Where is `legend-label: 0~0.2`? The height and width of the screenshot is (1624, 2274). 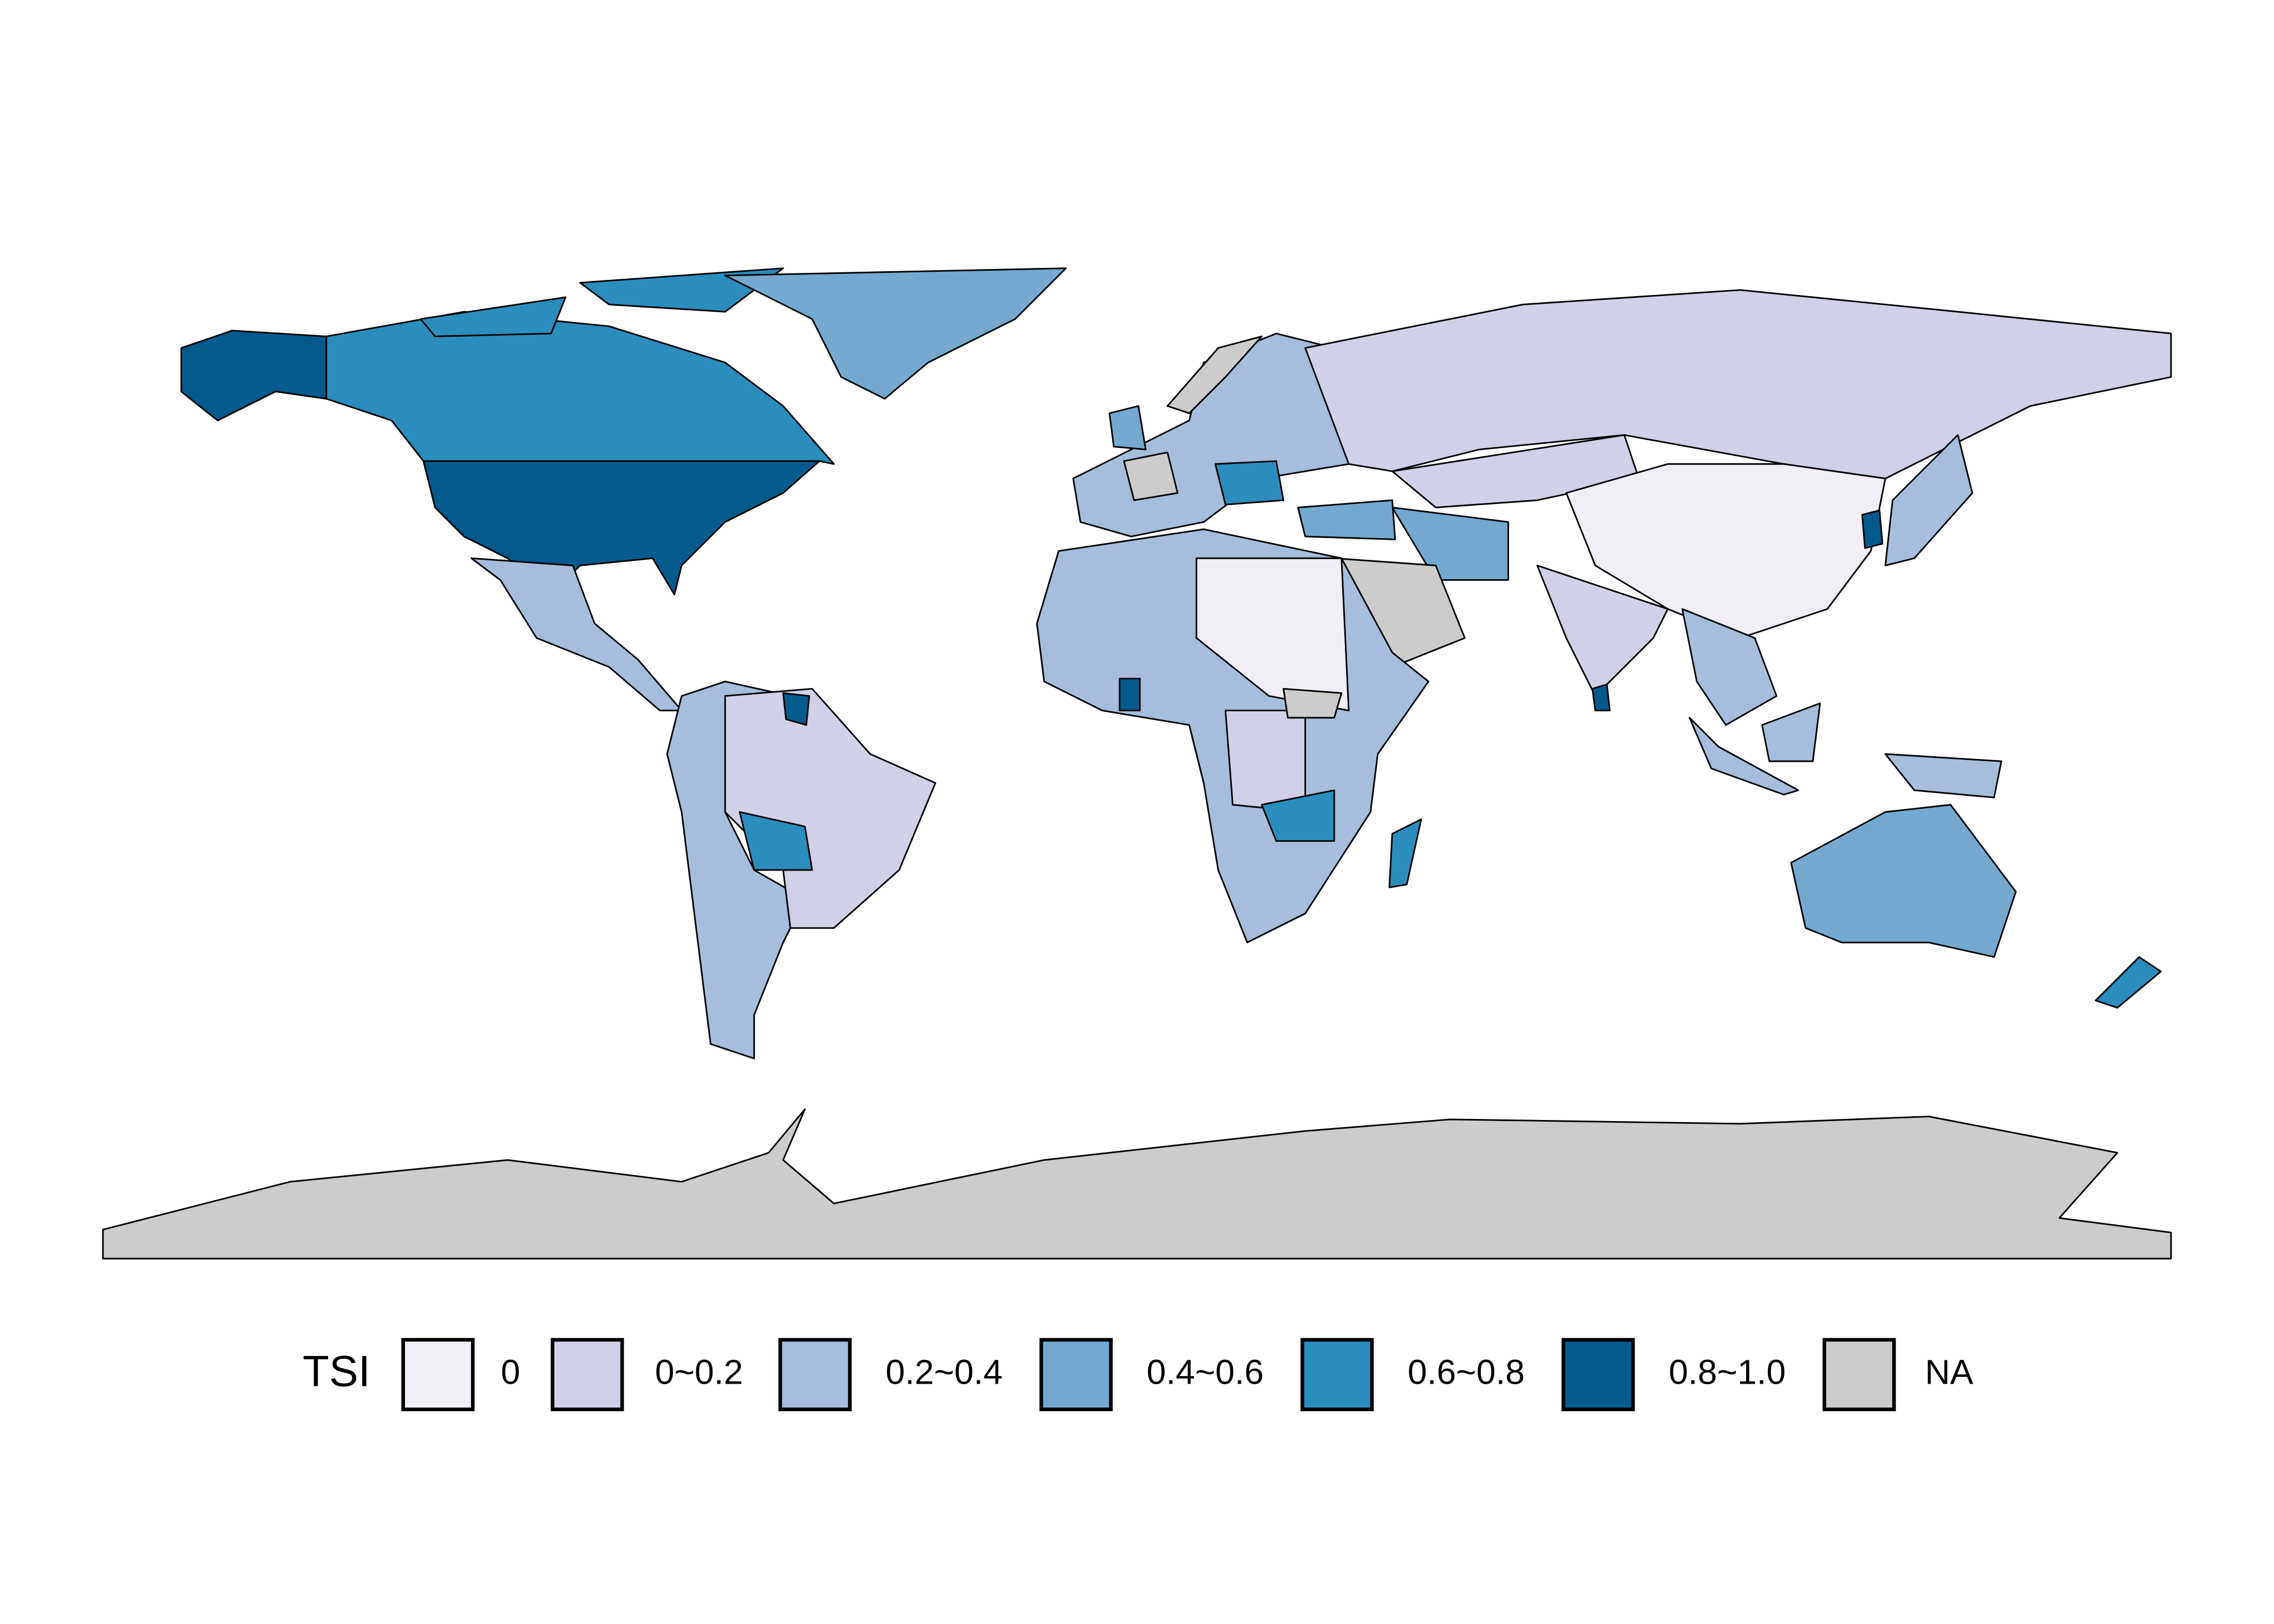 legend-label: 0~0.2 is located at coordinates (699, 1371).